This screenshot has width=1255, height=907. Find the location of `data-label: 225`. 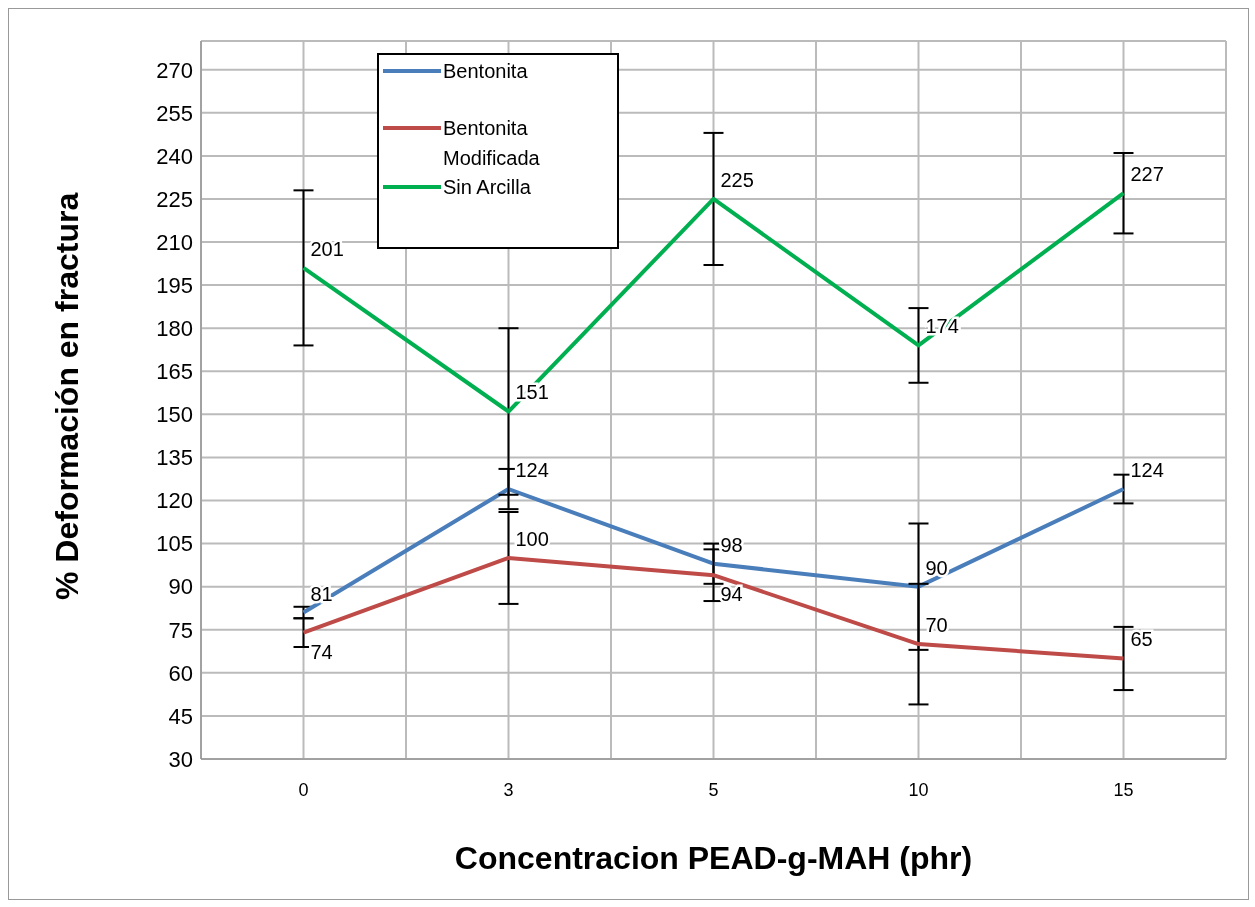

data-label: 225 is located at coordinates (737, 179).